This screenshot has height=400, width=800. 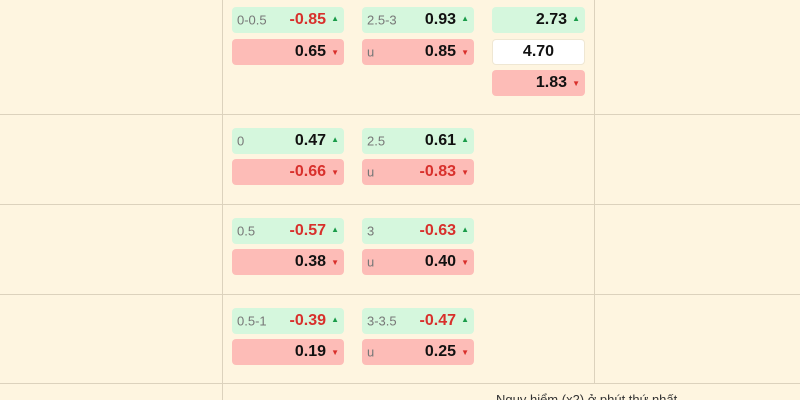 I want to click on total-over-odds: 3-3.5 -0.47 ▲, so click(x=418, y=321).